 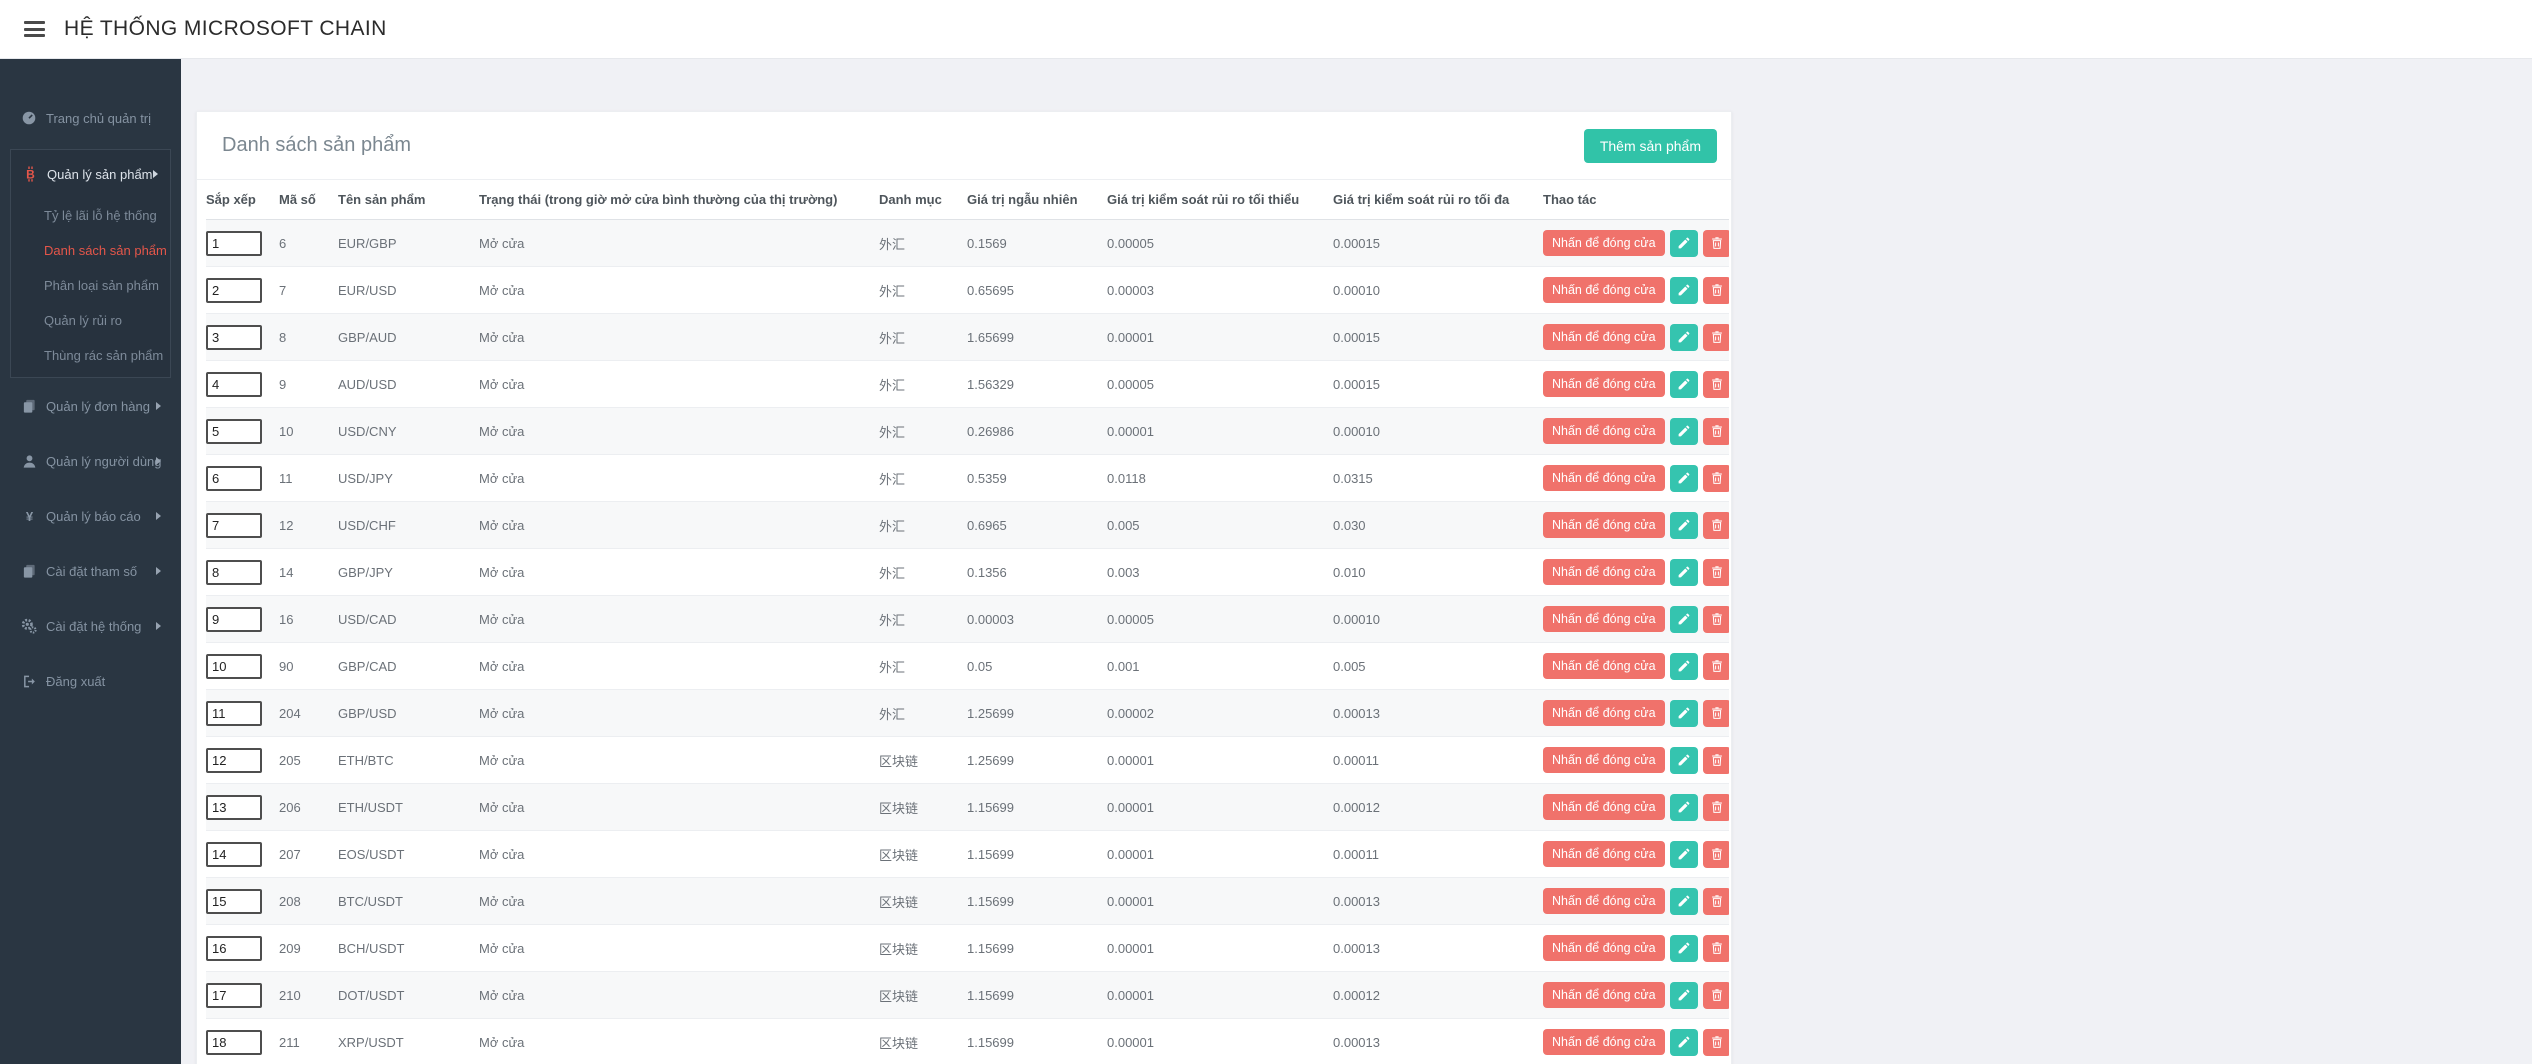 What do you see at coordinates (105, 250) in the screenshot?
I see `sidebar-subitem-product-list: Danh sách sản phẩm` at bounding box center [105, 250].